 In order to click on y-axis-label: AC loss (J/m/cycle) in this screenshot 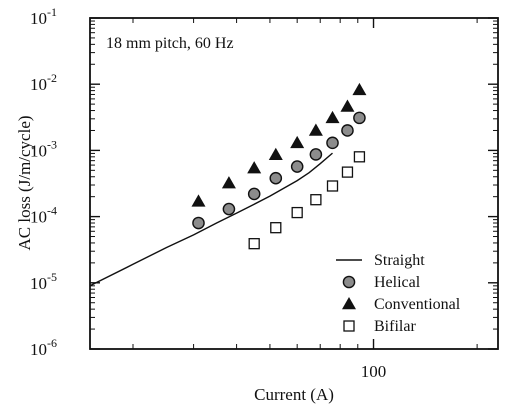, I will do `click(24, 182)`.